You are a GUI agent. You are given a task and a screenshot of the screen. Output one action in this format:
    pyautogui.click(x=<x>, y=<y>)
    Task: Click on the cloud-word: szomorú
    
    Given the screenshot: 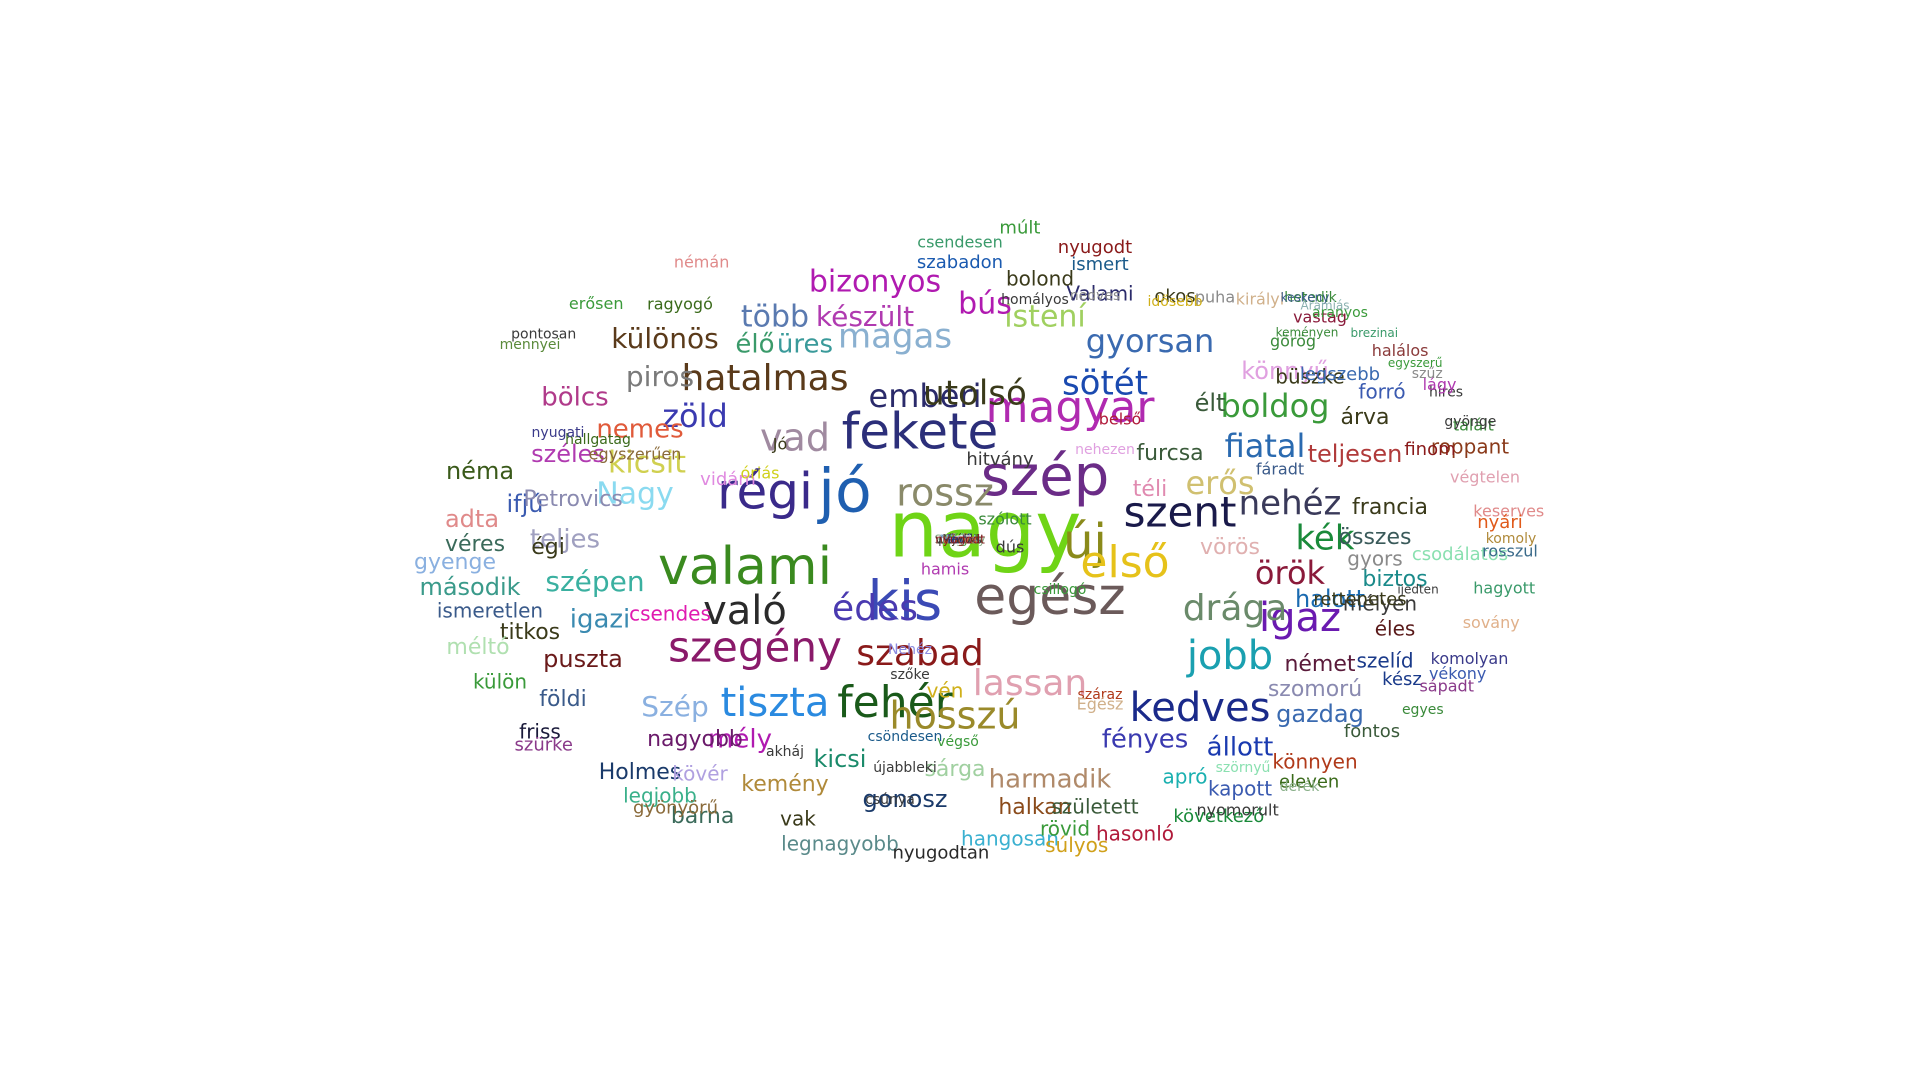 What is the action you would take?
    pyautogui.click(x=1315, y=689)
    